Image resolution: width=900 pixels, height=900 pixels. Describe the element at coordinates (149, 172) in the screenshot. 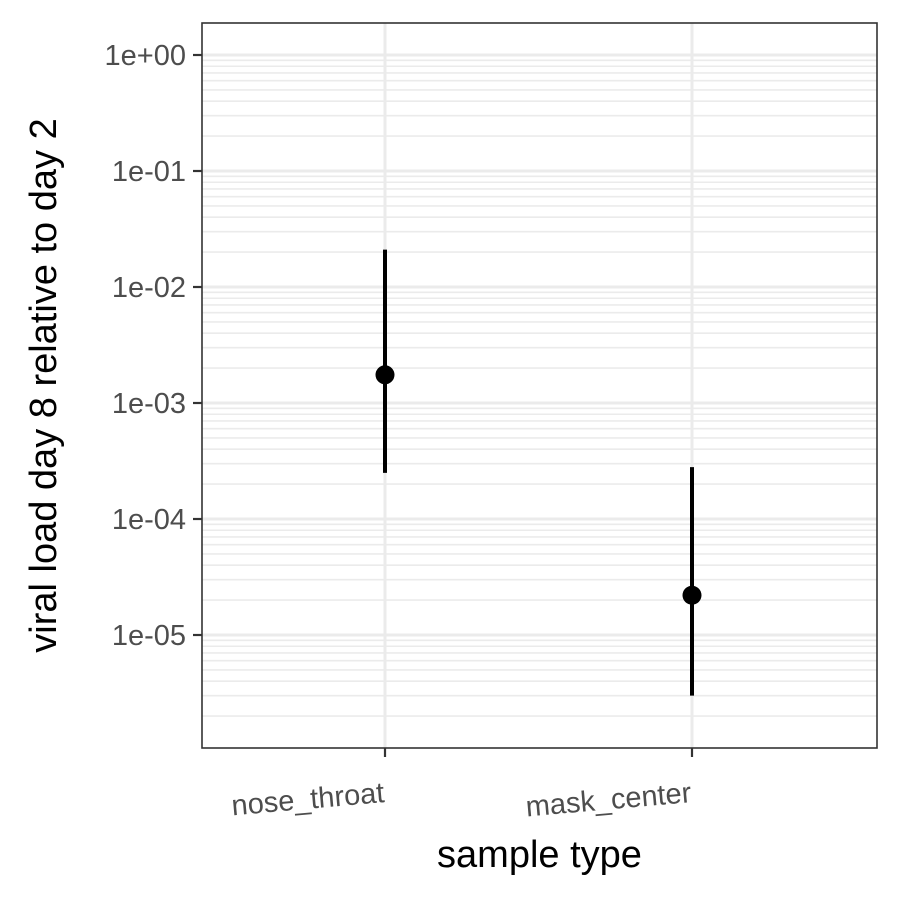

I see `y-tick-label: 1e-01` at that location.